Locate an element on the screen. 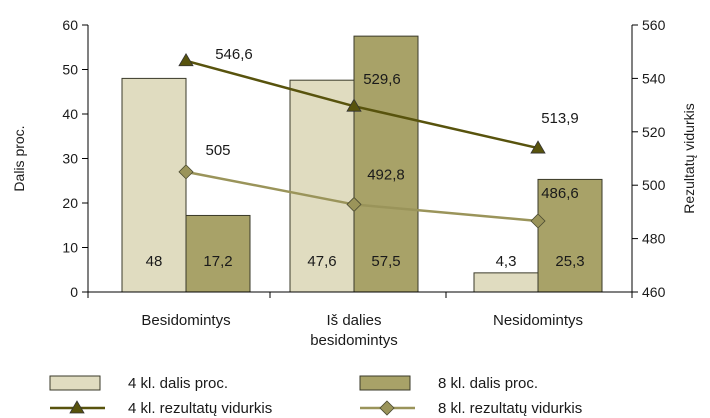 The width and height of the screenshot is (710, 418). line-data-label: 492,8 is located at coordinates (386, 174).